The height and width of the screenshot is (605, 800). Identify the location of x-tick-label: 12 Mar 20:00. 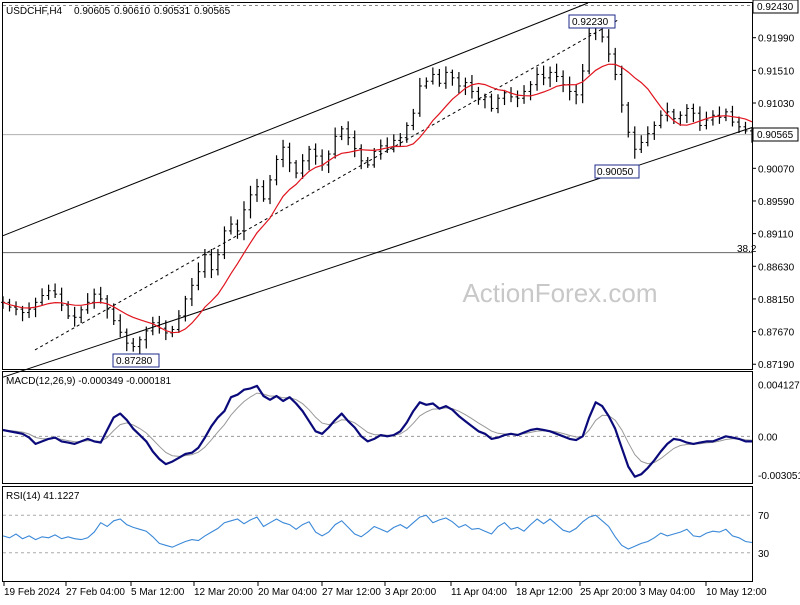
(223, 592).